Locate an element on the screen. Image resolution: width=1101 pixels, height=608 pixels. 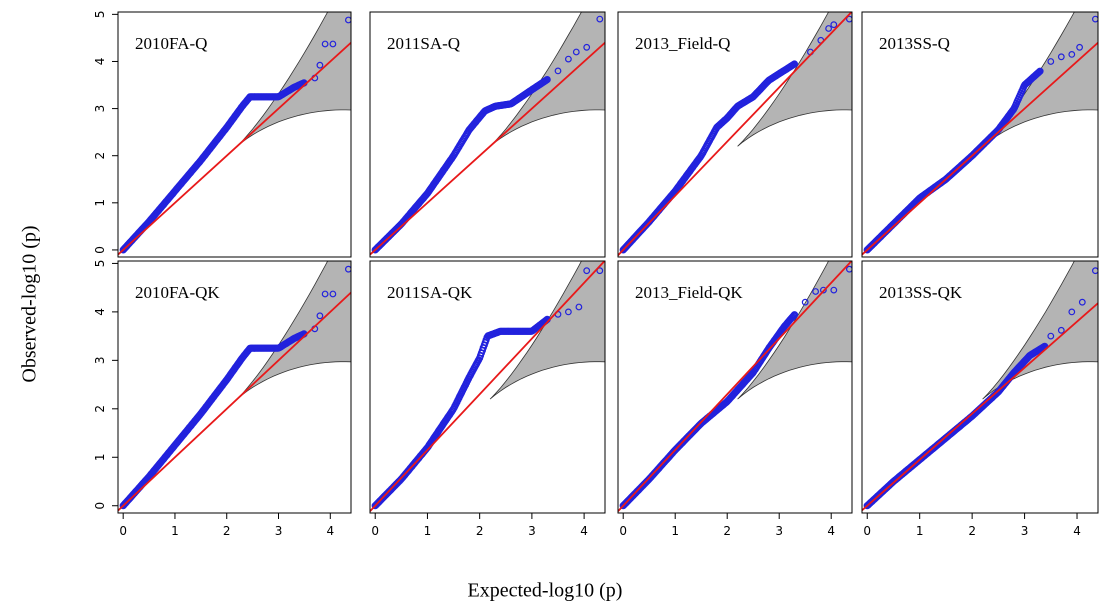
panel-title: 2013_Field-Q is located at coordinates (682, 43).